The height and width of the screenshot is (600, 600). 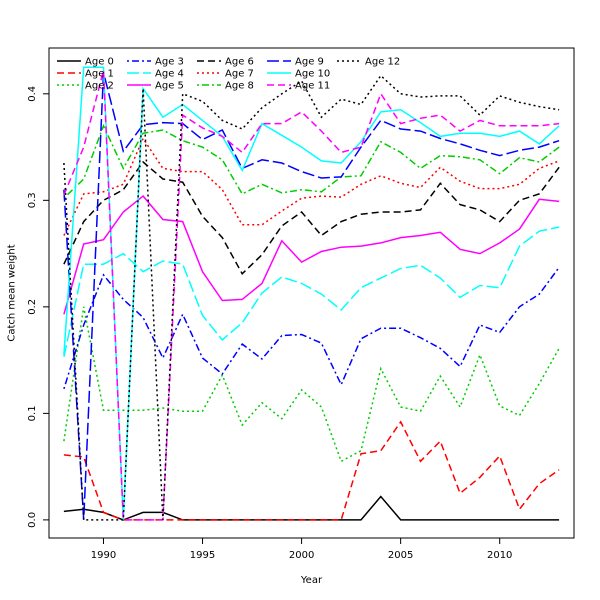 What do you see at coordinates (311, 580) in the screenshot?
I see `x-axis-label: Year` at bounding box center [311, 580].